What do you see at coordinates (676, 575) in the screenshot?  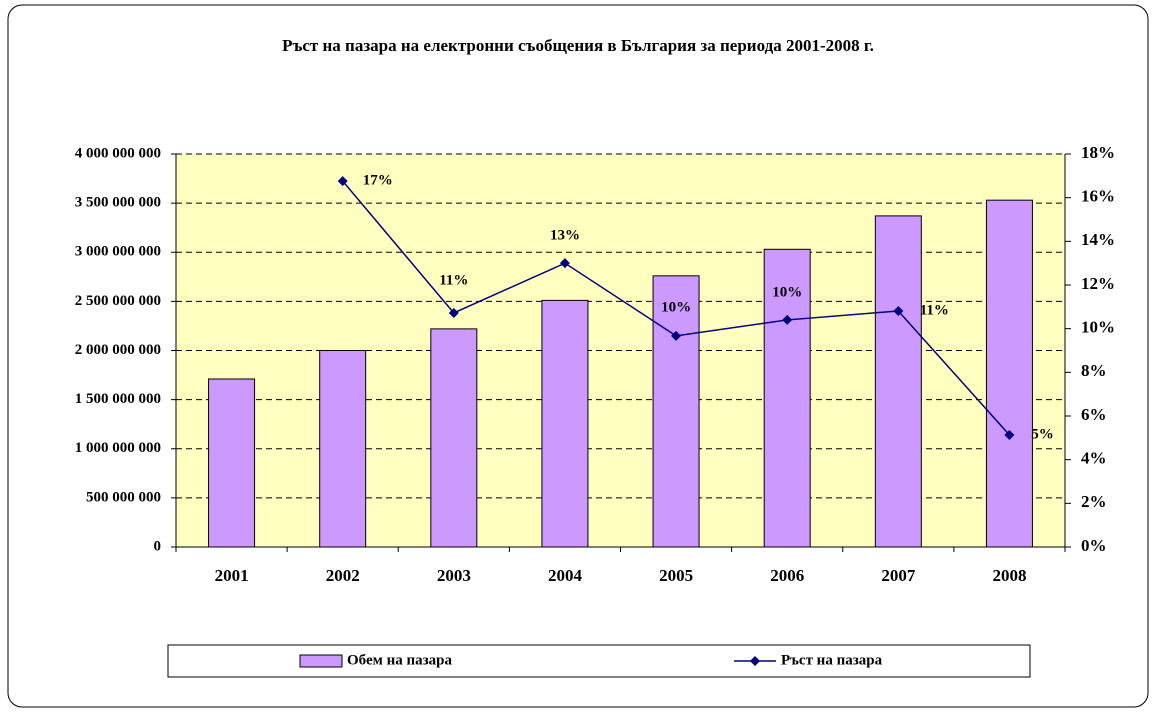 I see `x-tick-label: 2005` at bounding box center [676, 575].